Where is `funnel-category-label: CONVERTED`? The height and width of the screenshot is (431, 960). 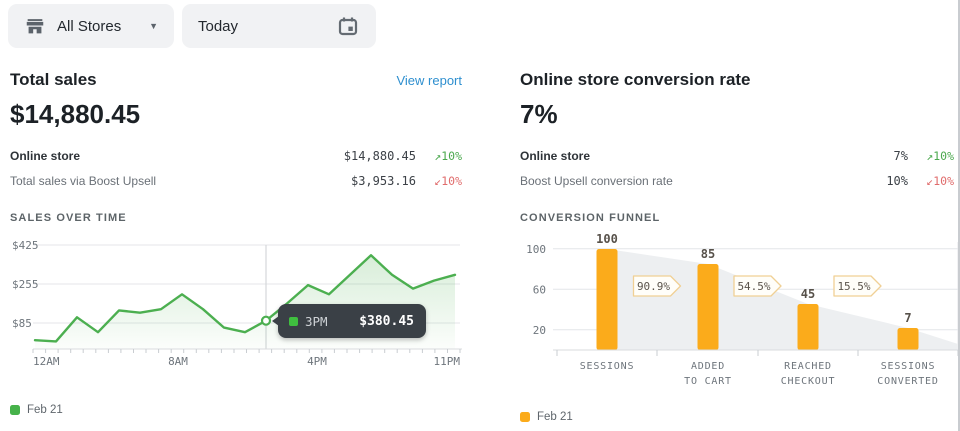 funnel-category-label: CONVERTED is located at coordinates (907, 381).